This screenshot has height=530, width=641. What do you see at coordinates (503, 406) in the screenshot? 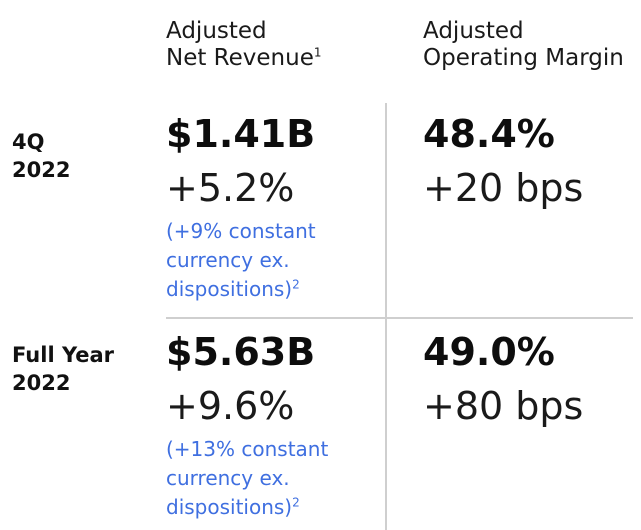
I see `operating-margin-change: +80 bps` at bounding box center [503, 406].